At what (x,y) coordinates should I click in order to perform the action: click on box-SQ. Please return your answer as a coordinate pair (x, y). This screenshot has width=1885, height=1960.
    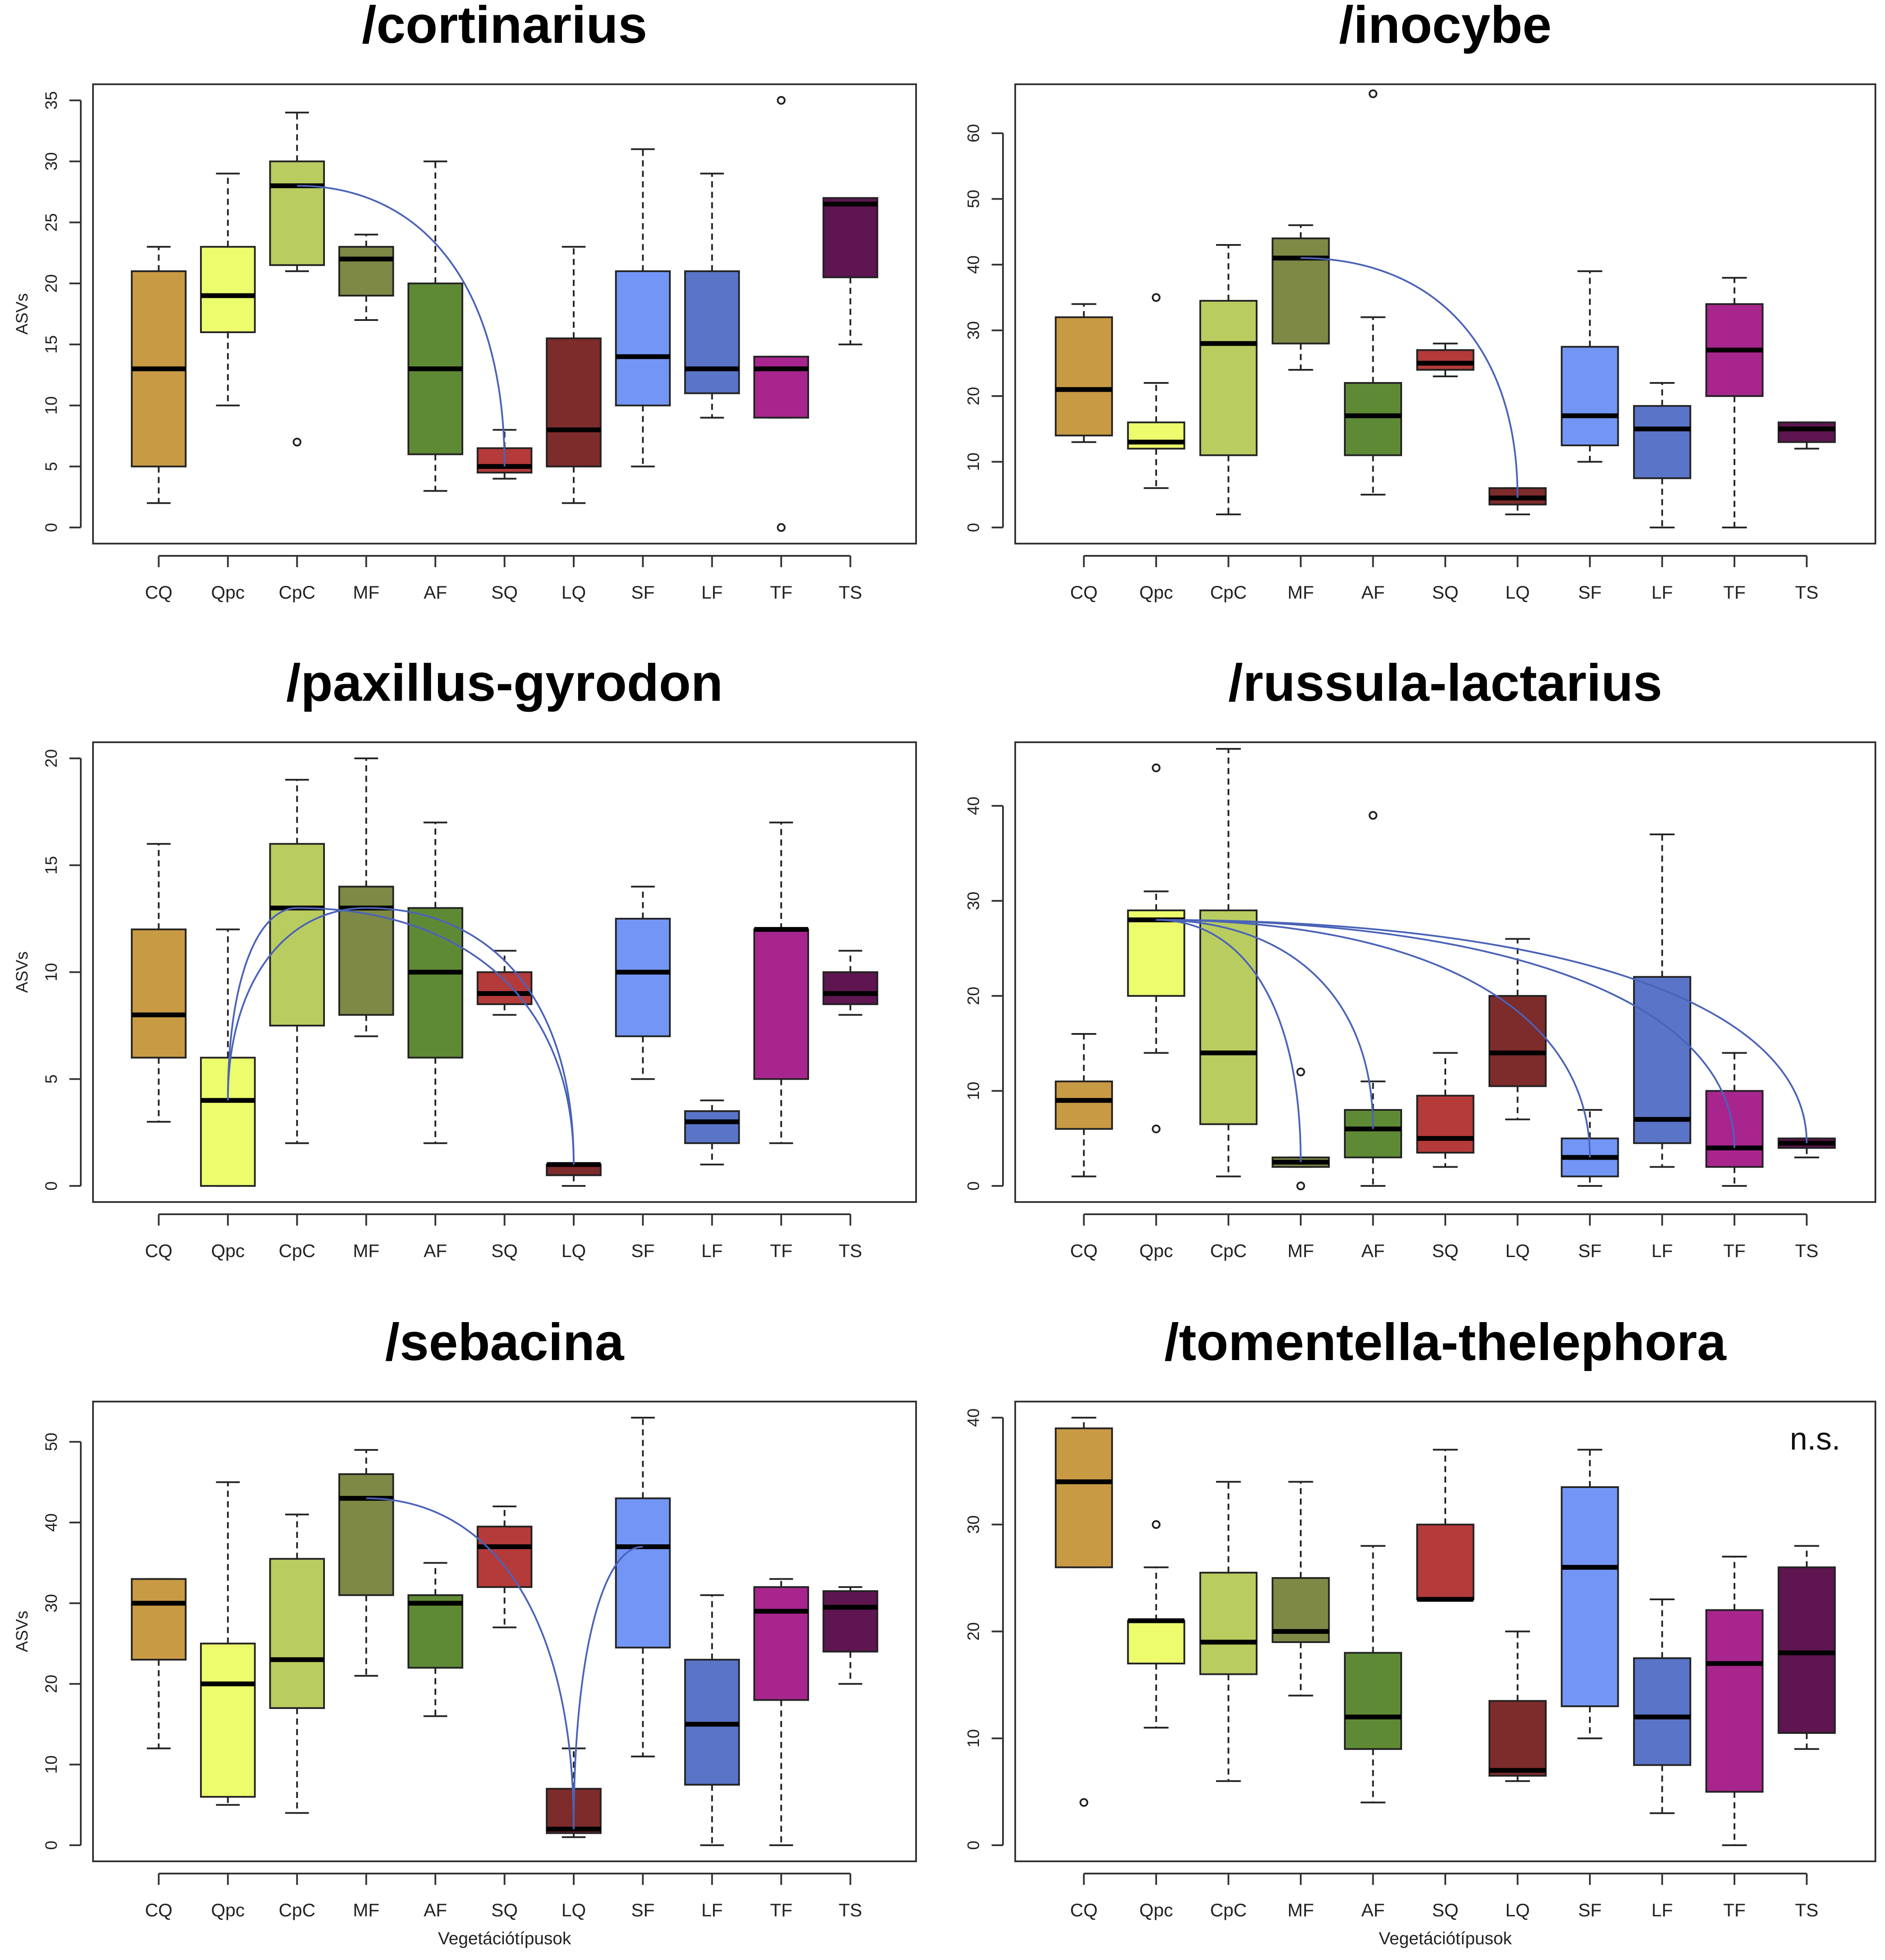
    Looking at the image, I should click on (1445, 359).